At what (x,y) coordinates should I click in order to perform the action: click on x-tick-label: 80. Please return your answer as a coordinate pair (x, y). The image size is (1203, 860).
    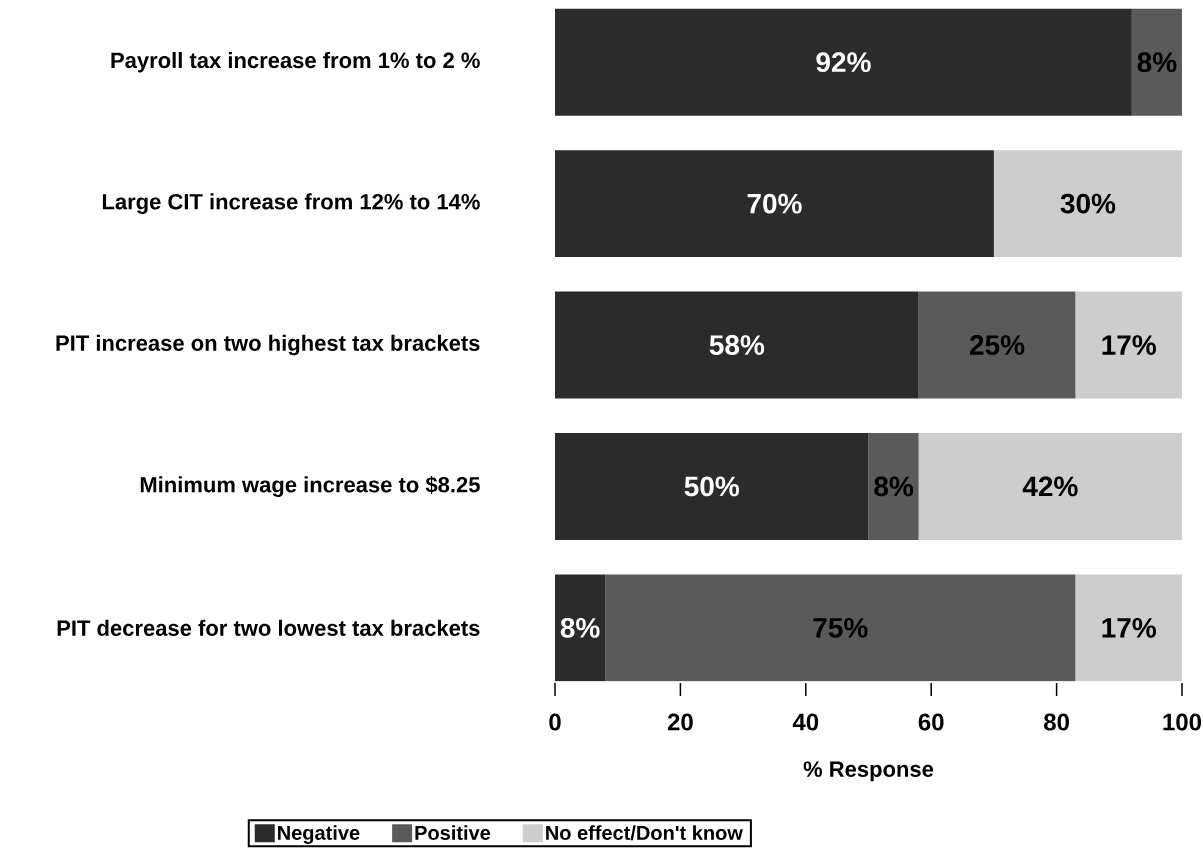
    Looking at the image, I should click on (1056, 722).